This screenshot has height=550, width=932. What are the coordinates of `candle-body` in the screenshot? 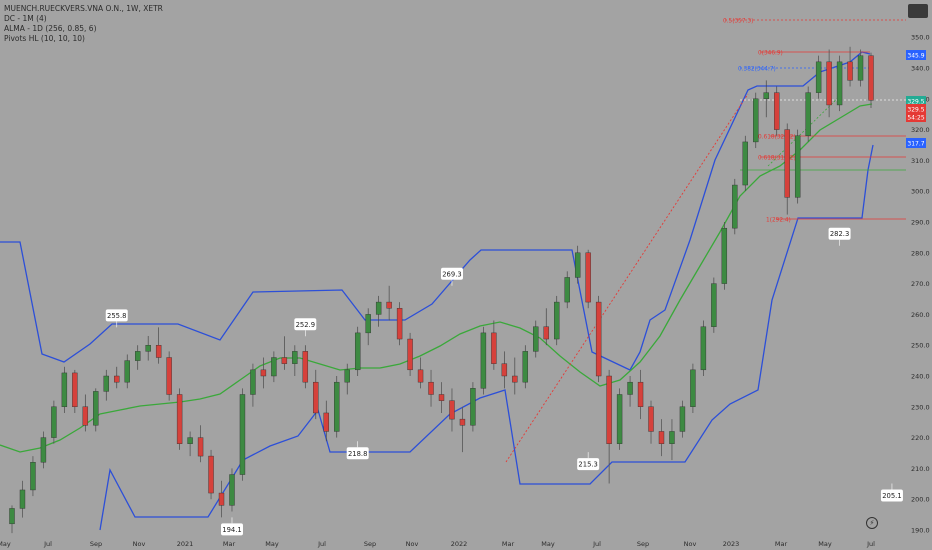 It's located at (410, 354).